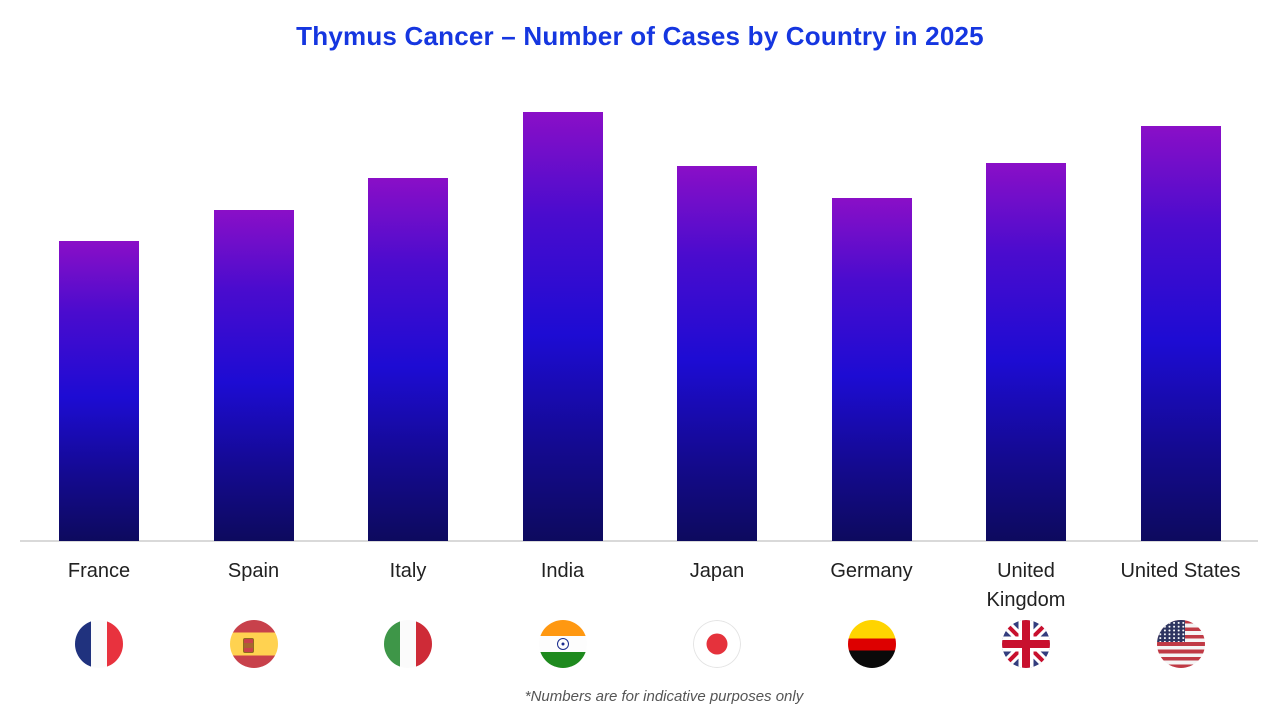  I want to click on france-flag-icon, so click(99, 644).